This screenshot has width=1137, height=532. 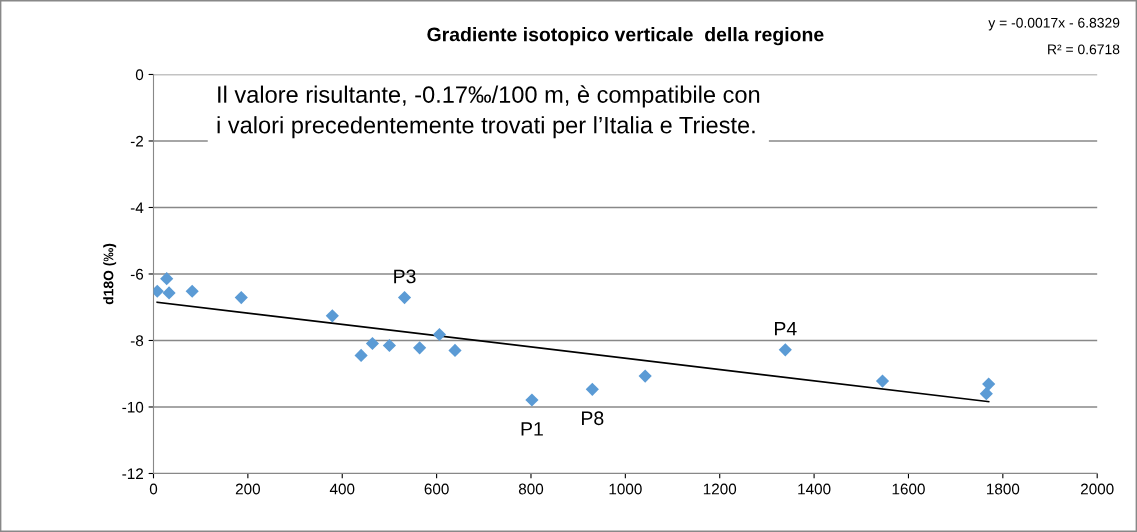 What do you see at coordinates (137, 141) in the screenshot?
I see `y-tick-label: -2` at bounding box center [137, 141].